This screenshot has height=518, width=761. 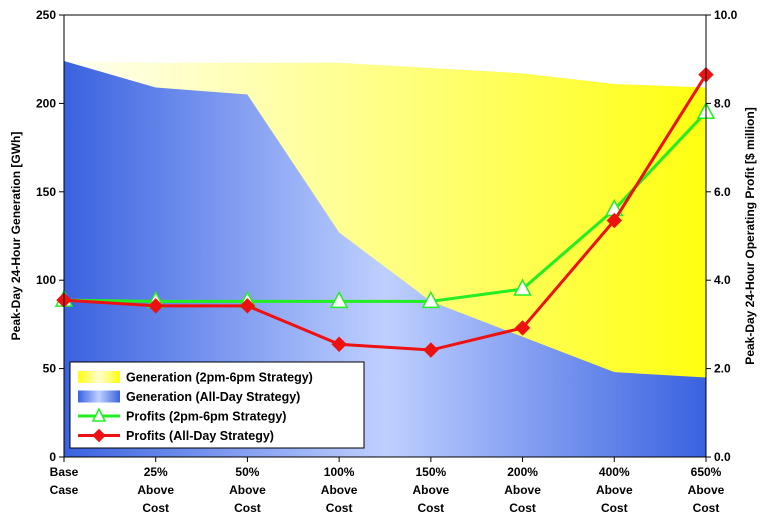 I want to click on x-tick-label: 50% Above Cost, so click(x=247, y=490).